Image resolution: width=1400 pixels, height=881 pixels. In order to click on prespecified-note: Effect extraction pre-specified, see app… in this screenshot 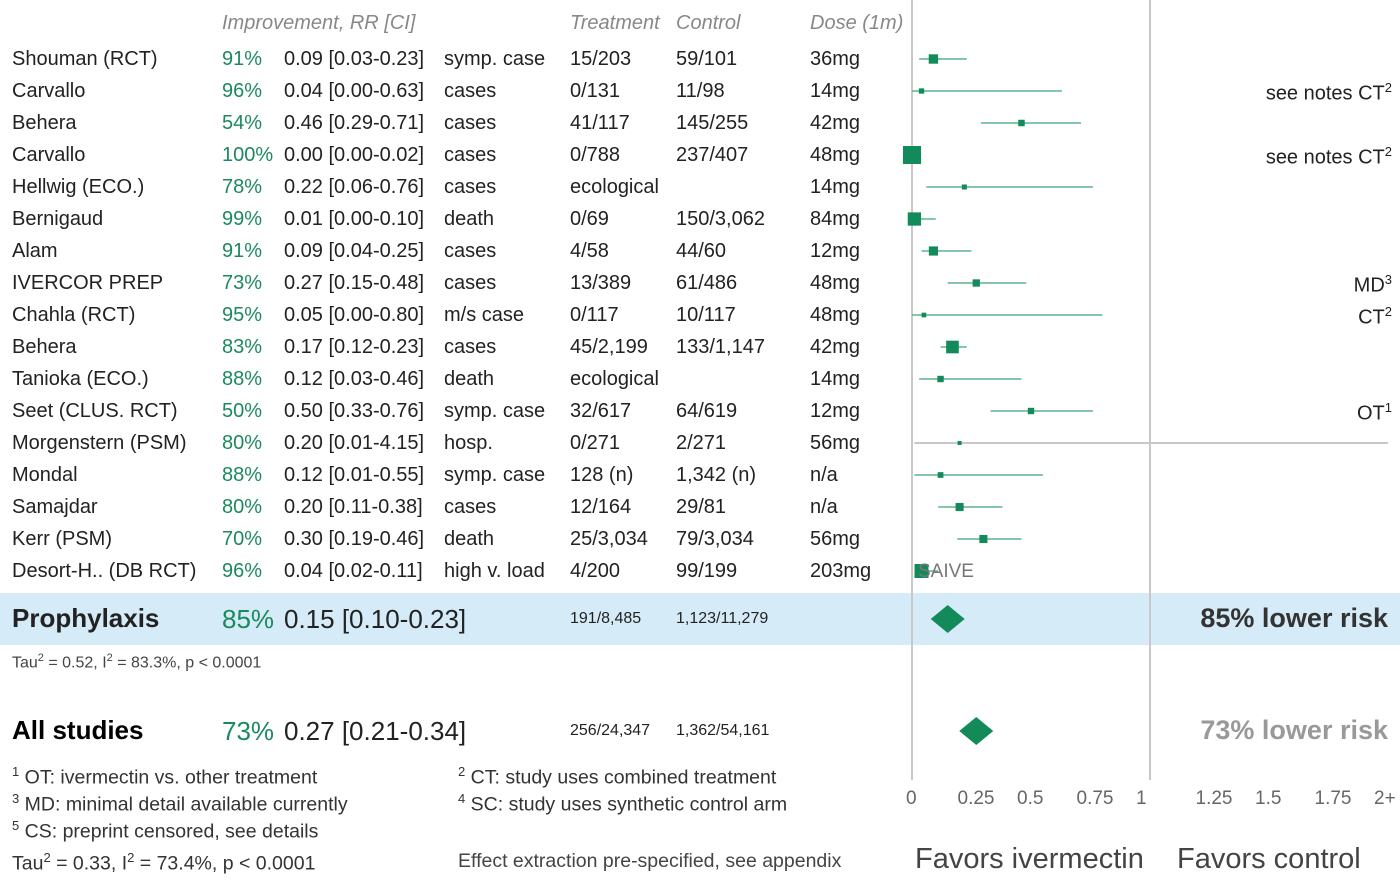, I will do `click(650, 861)`.